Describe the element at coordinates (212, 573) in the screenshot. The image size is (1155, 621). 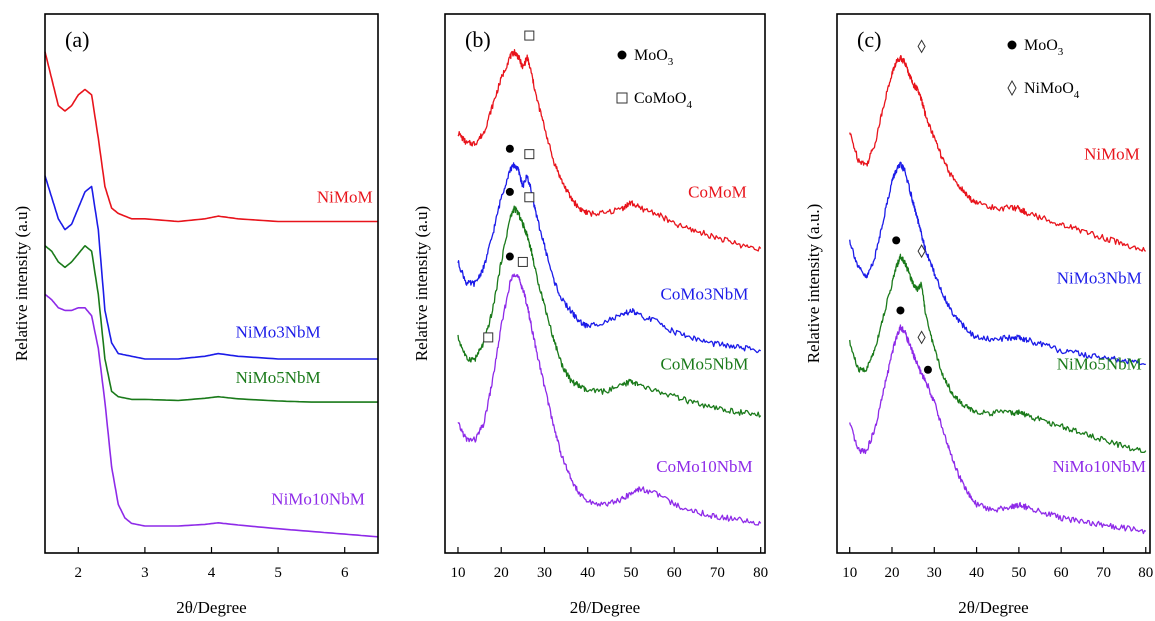
I see `x-tick-label: 4` at that location.